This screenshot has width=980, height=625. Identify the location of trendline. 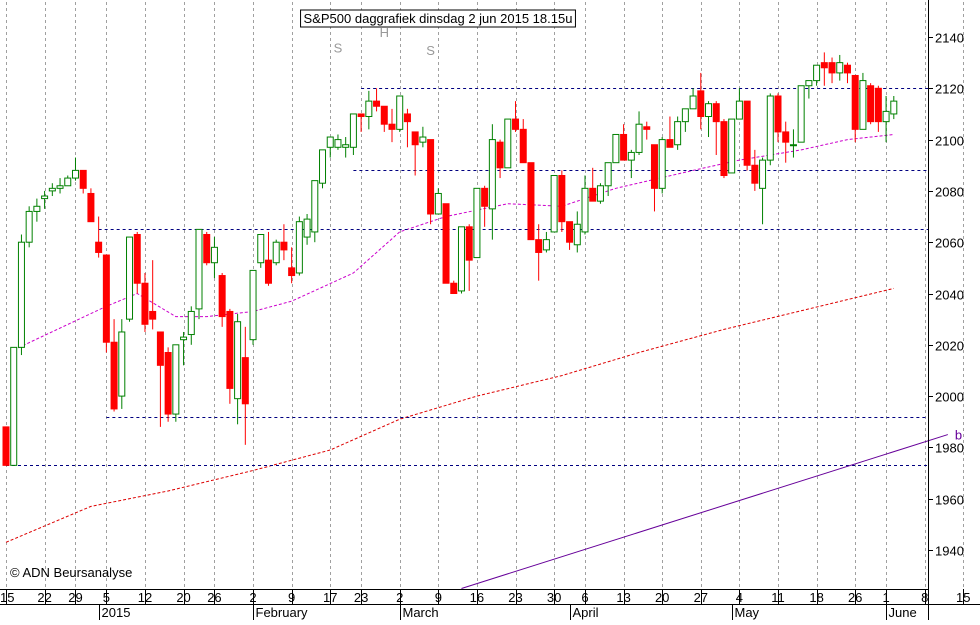
(704, 511).